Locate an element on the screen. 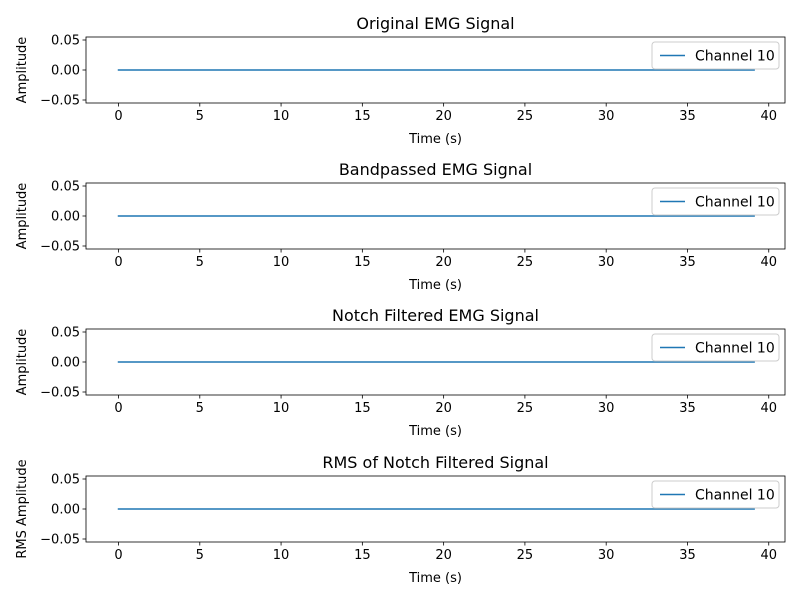 This screenshot has height=600, width=800. chart-title: Notch Filtered EMG Signal is located at coordinates (435, 315).